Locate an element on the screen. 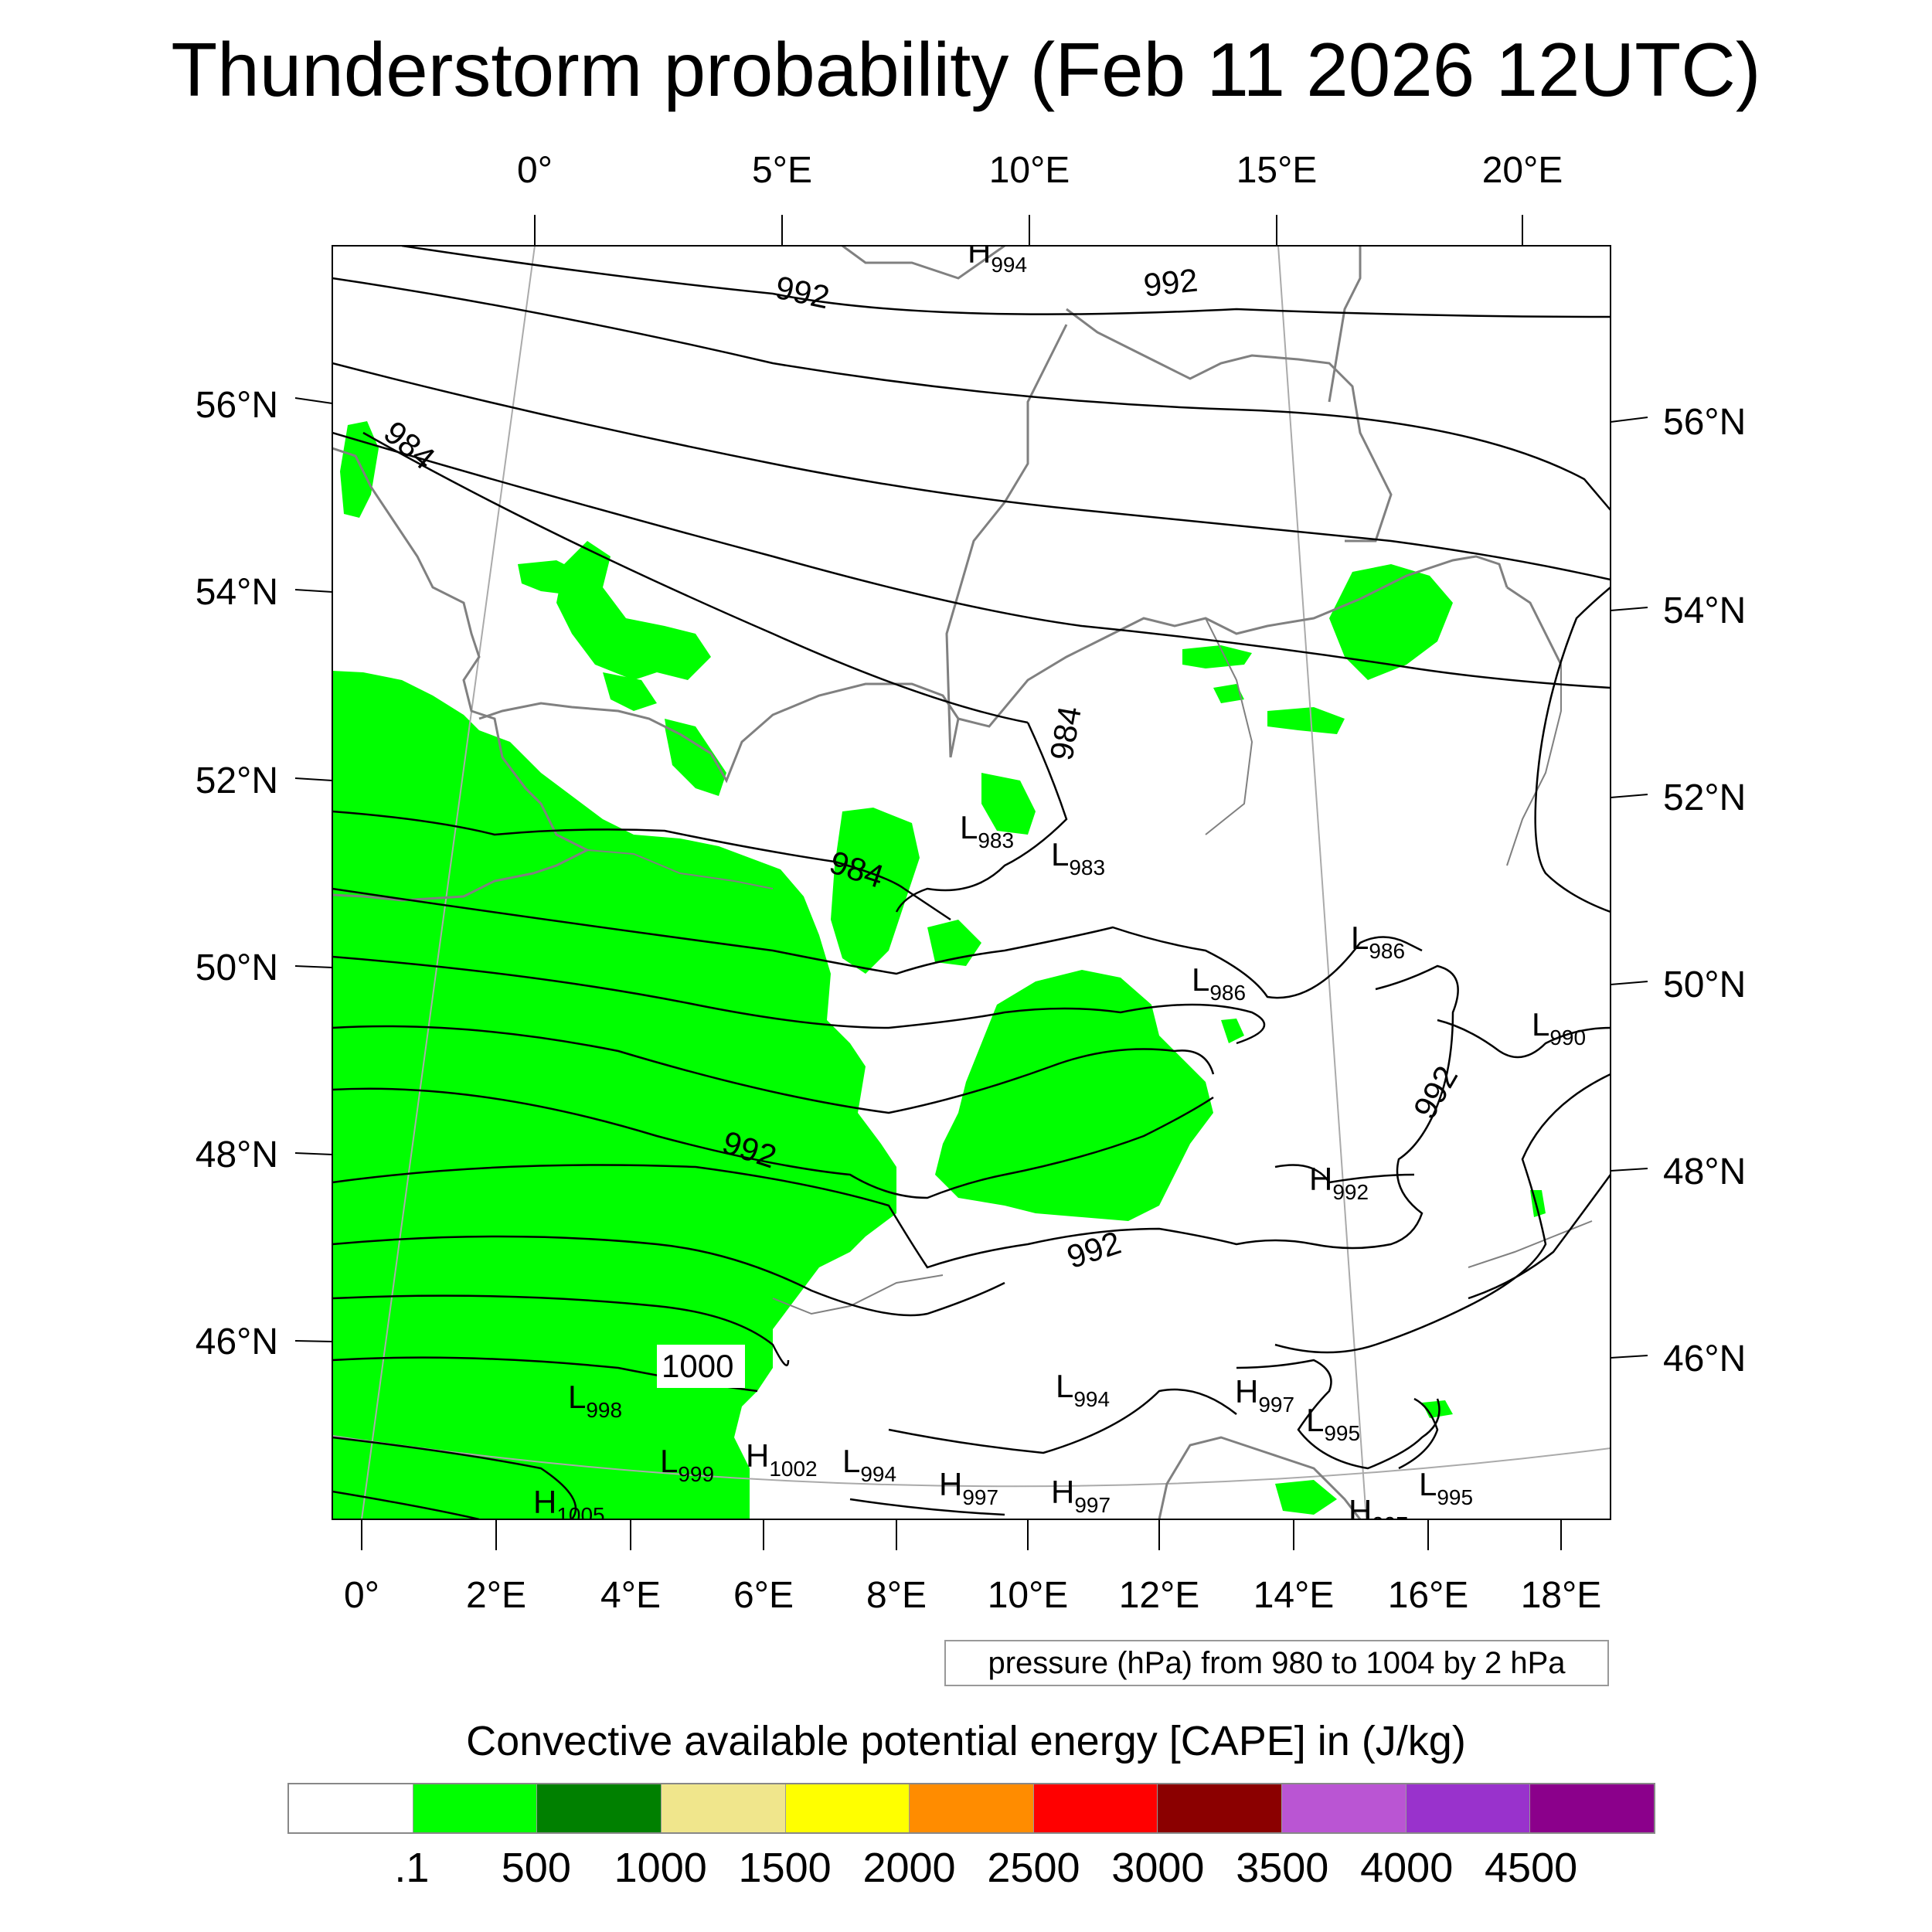 The width and height of the screenshot is (1932, 1932). isobar-label: 1000 is located at coordinates (698, 1366).